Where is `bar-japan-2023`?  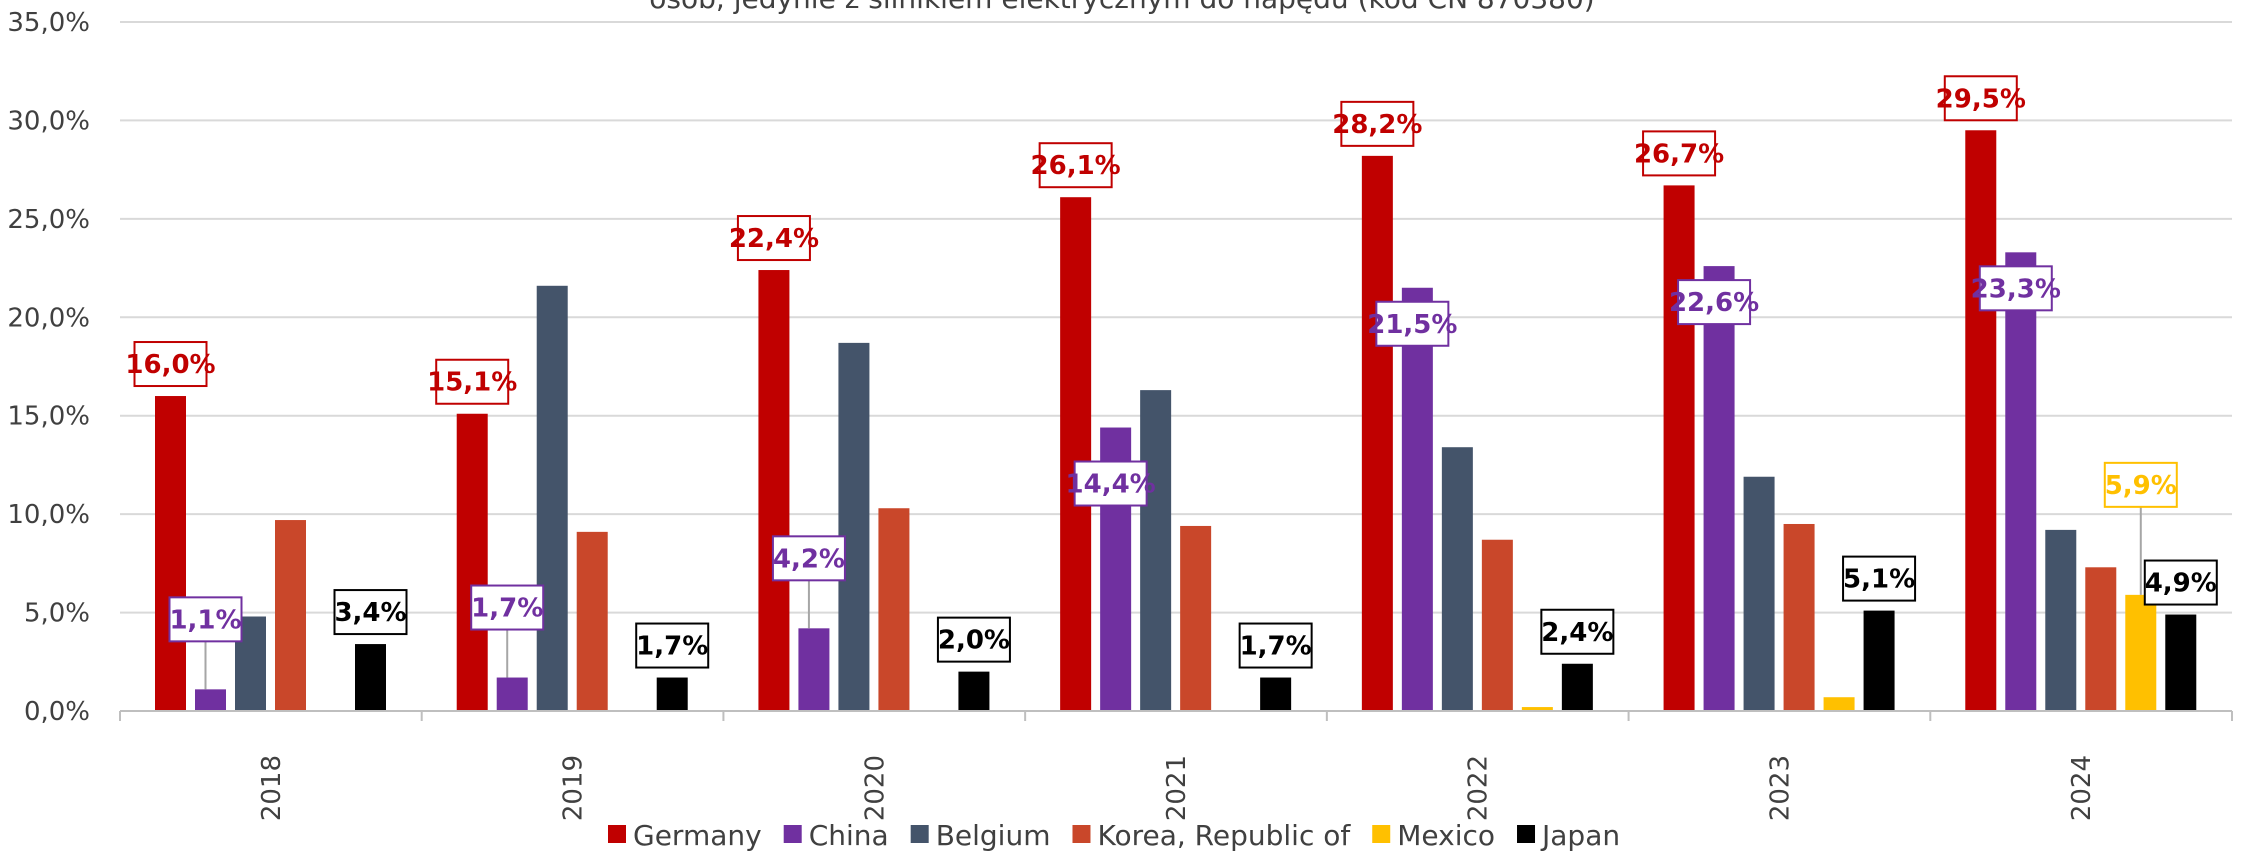
bar-japan-2023 is located at coordinates (1879, 660).